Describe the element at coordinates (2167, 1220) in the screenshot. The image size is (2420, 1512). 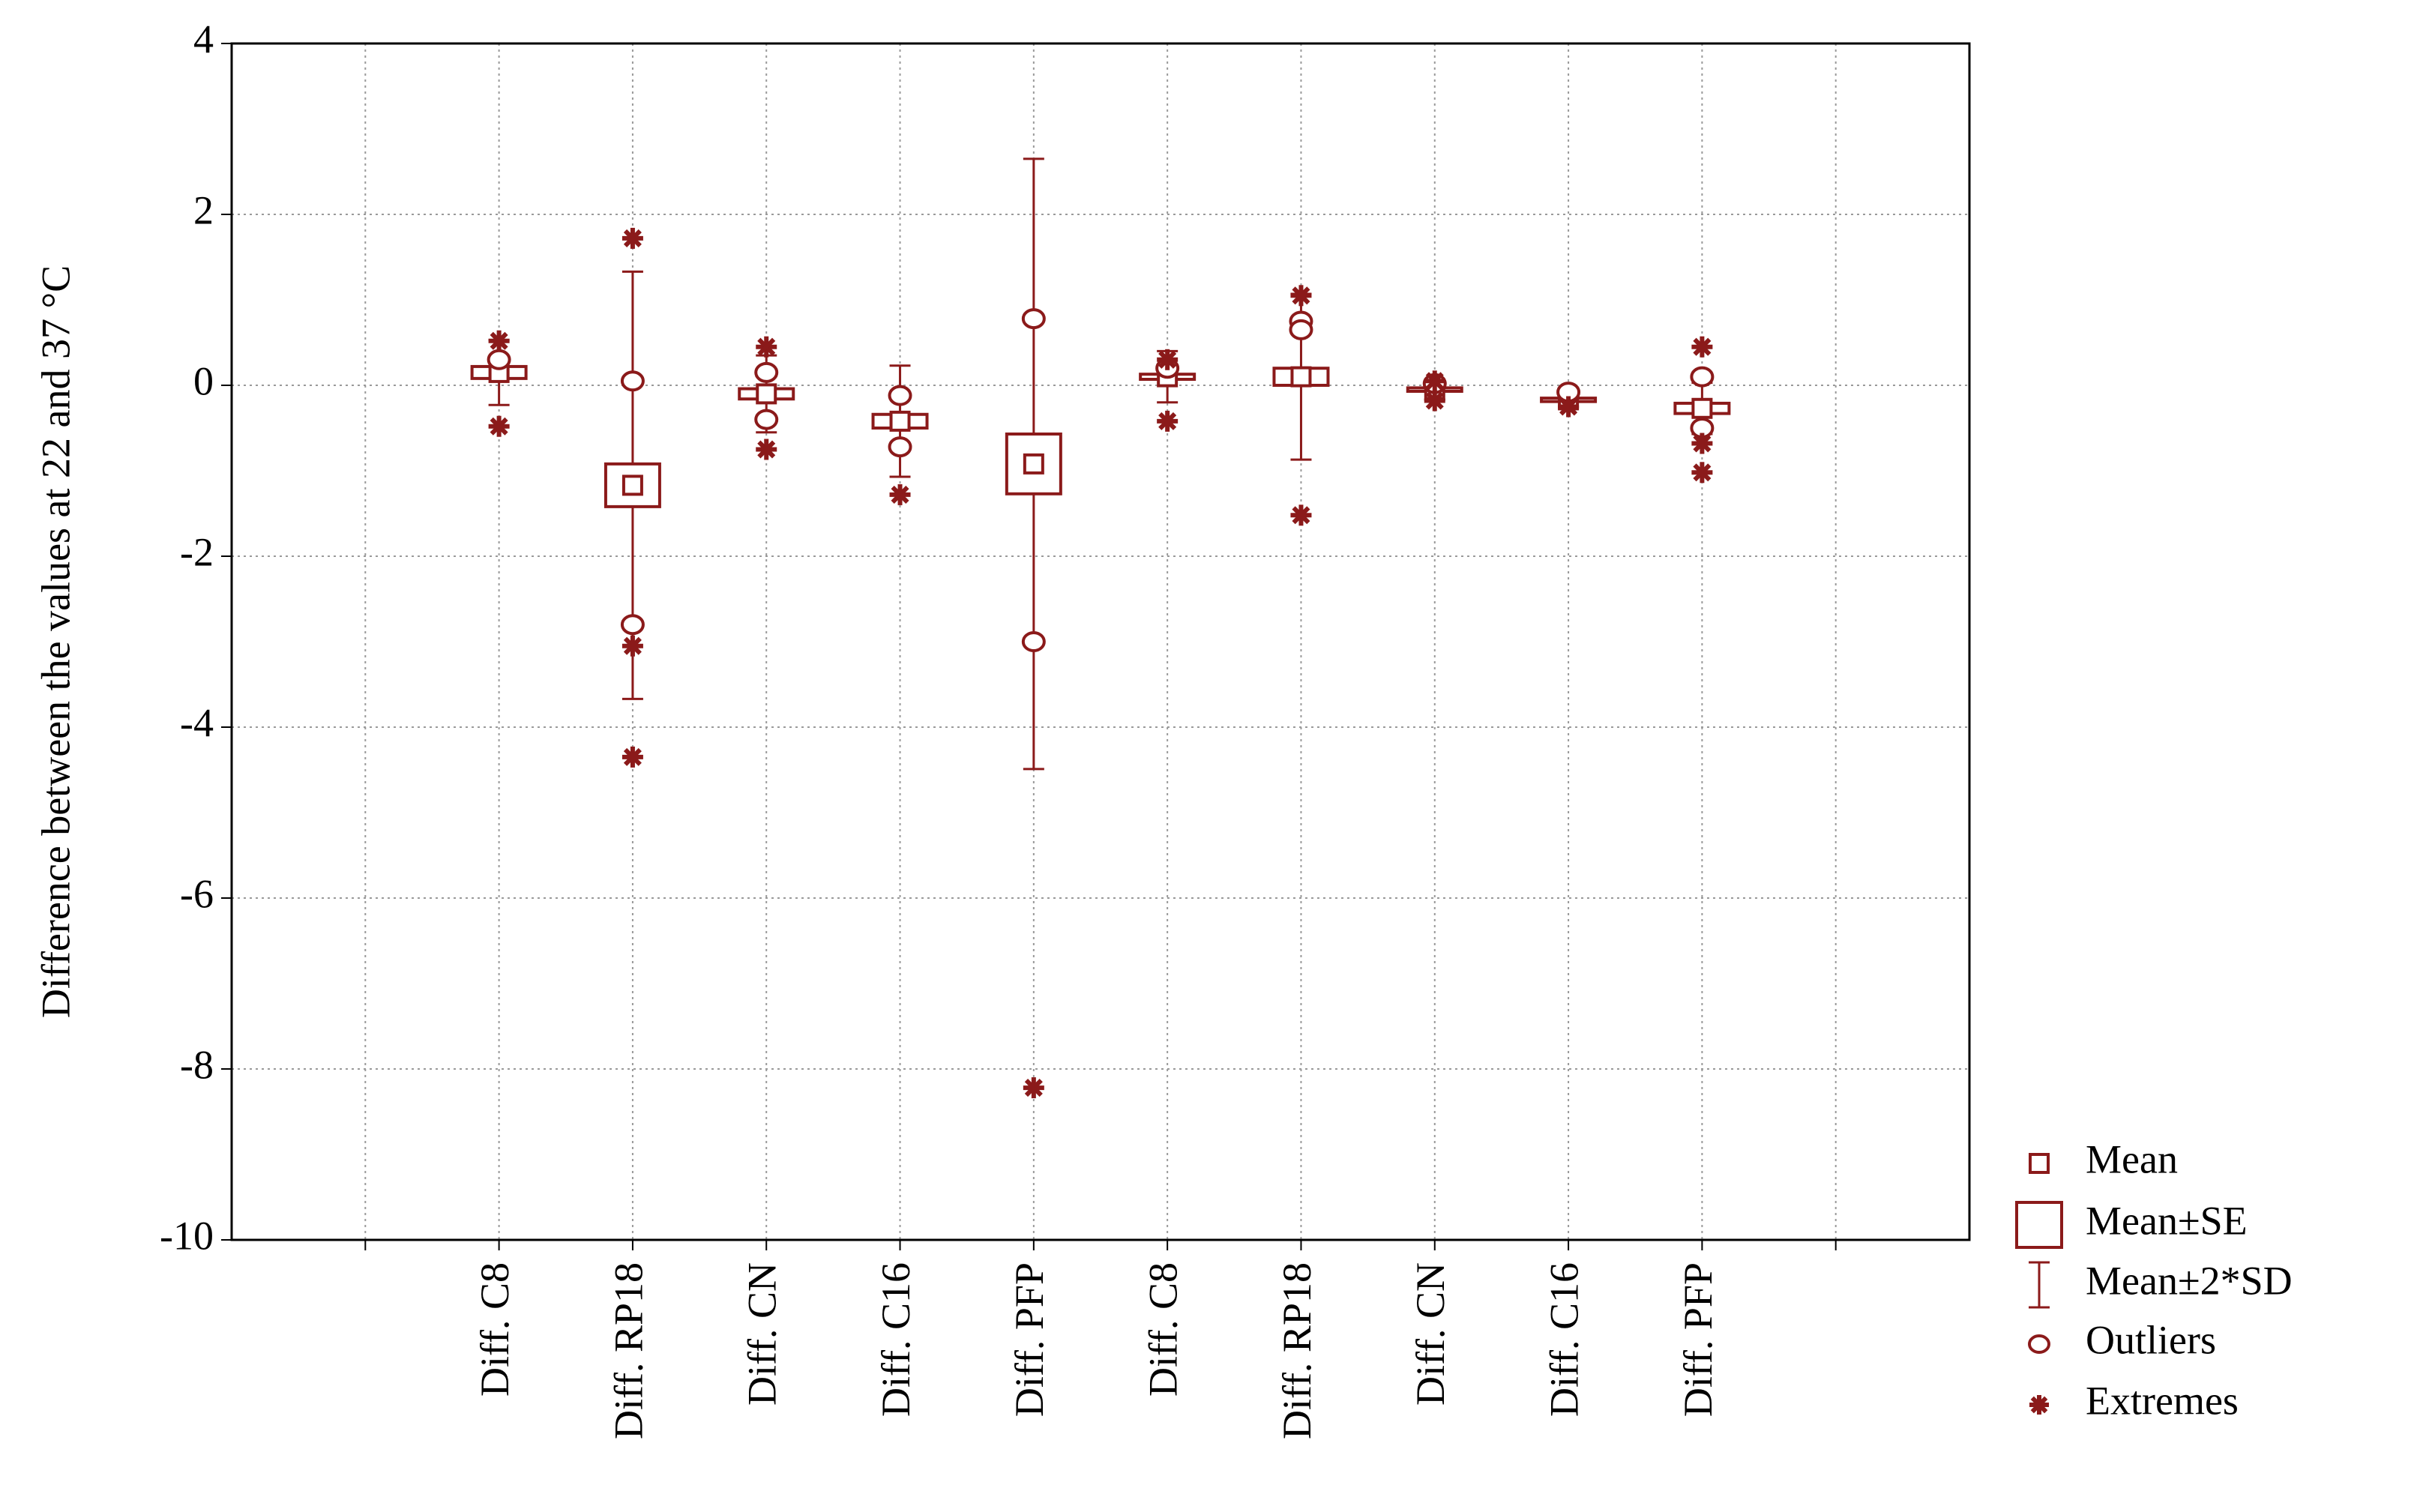
I see `legend-label: Mean±SE` at that location.